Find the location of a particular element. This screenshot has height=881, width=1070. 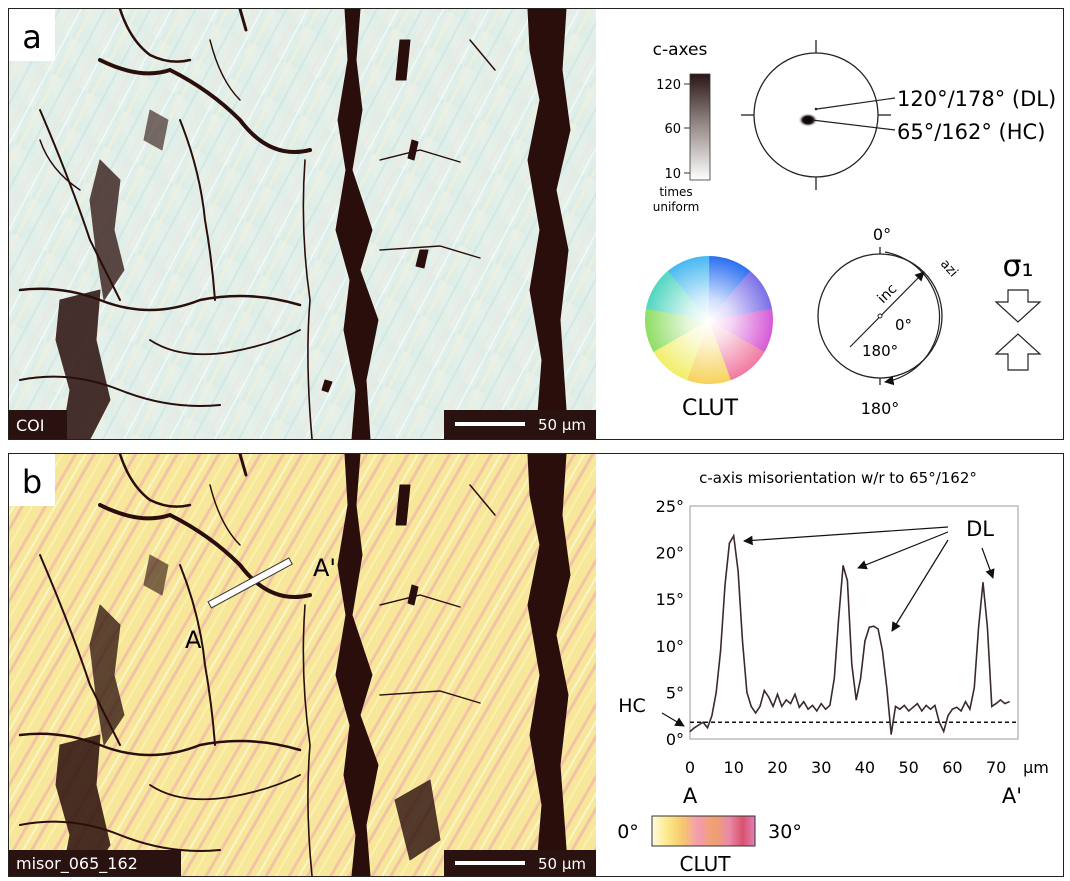

x-start-label: A is located at coordinates (690, 796).